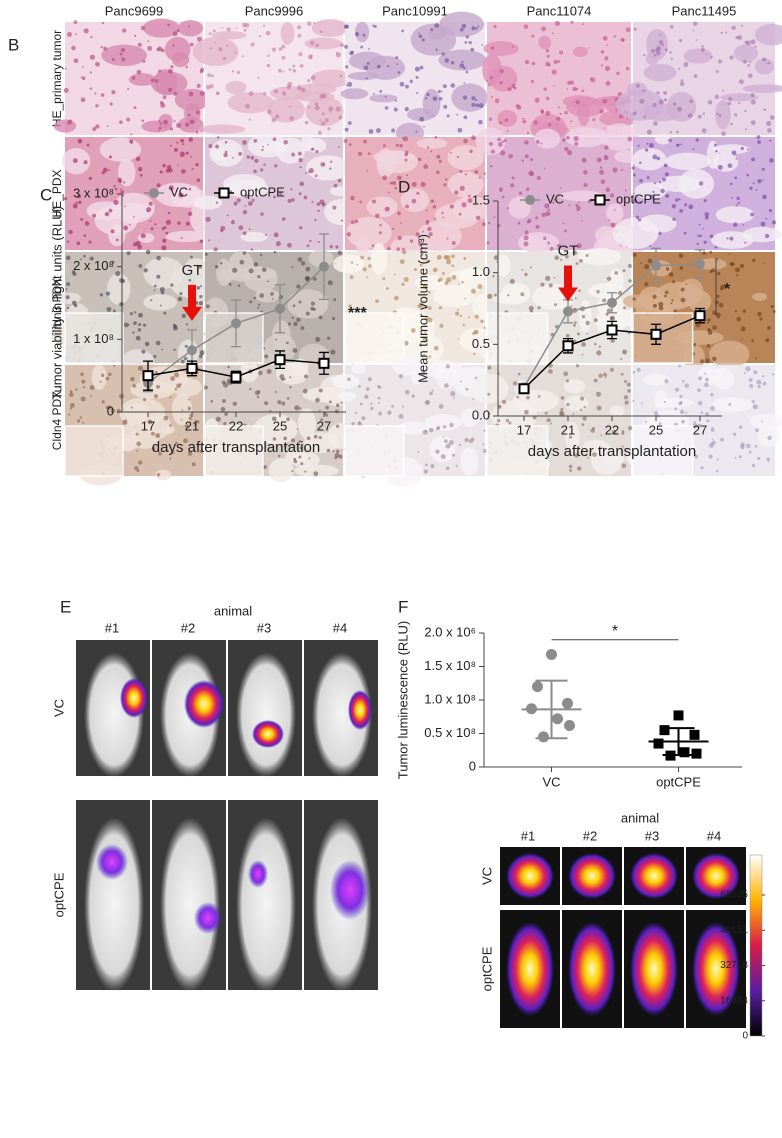 The height and width of the screenshot is (1138, 782). Describe the element at coordinates (422, 308) in the screenshot. I see `y-axis-label: Mean tumor volume (cm³)` at that location.